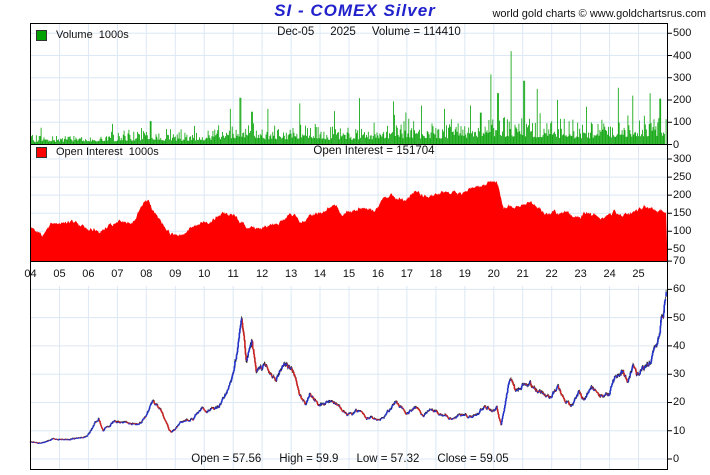  I want to click on volume-readout: Volume = 114410, so click(416, 32).